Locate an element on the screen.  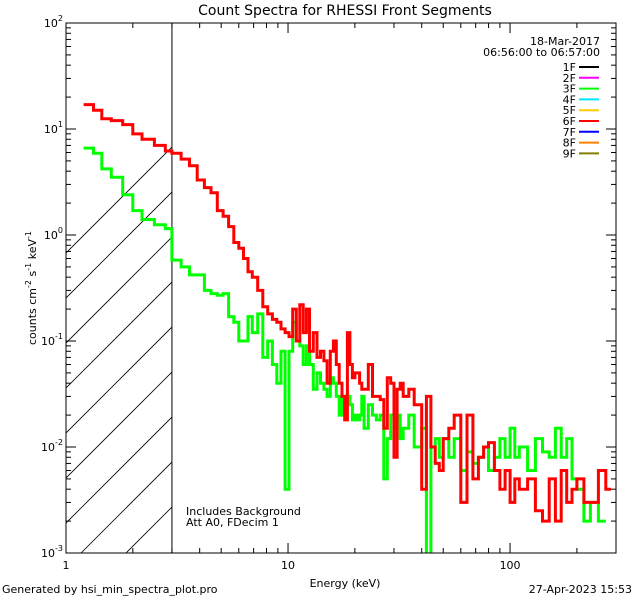
y-axis-label: counts cm-2 s-1 keV-1 is located at coordinates (31, 288).